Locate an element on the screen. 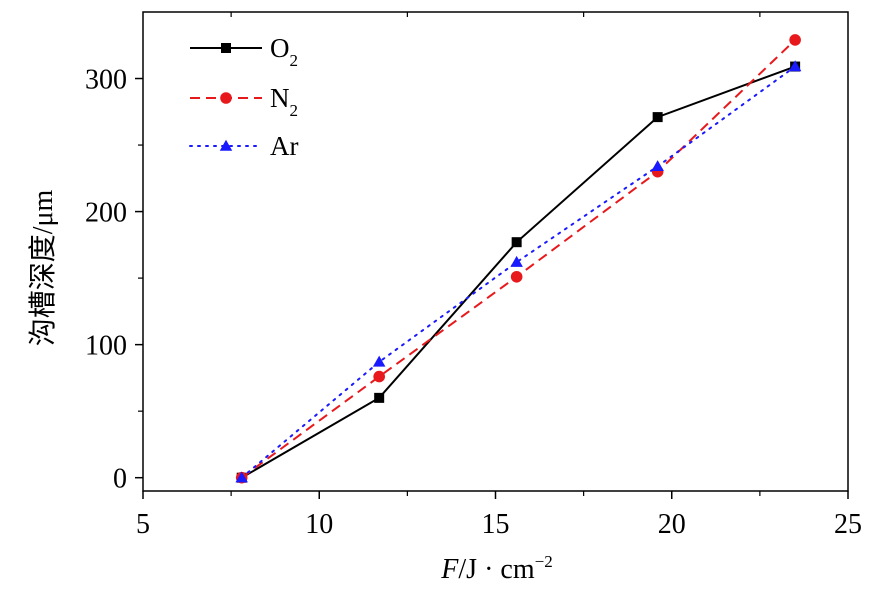 The image size is (886, 591). legend-item-o2: O2 is located at coordinates (244, 51).